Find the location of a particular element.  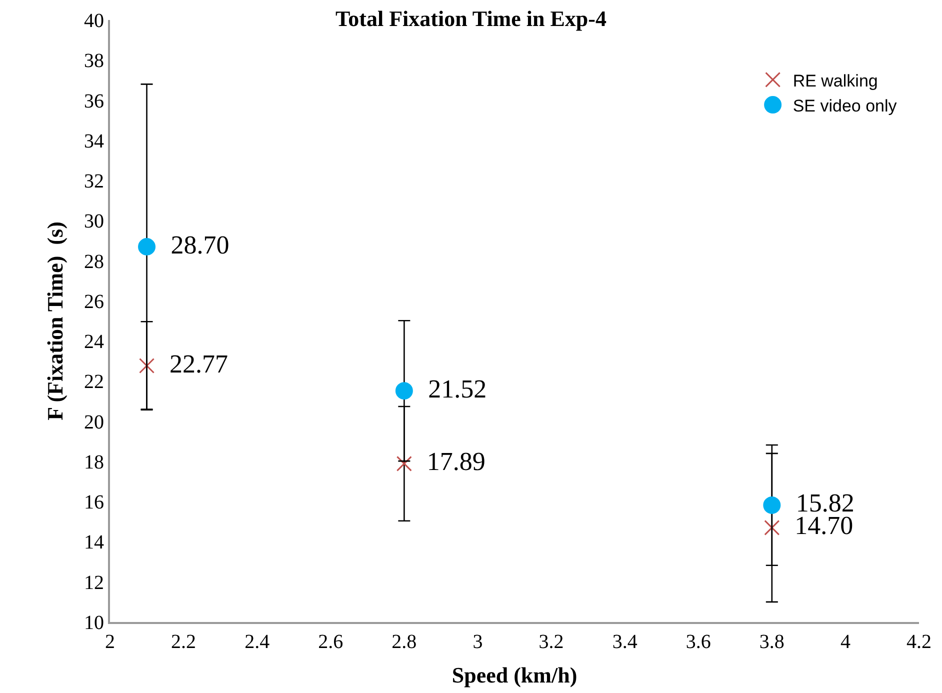

y-tick-label: 34 is located at coordinates (94, 141).